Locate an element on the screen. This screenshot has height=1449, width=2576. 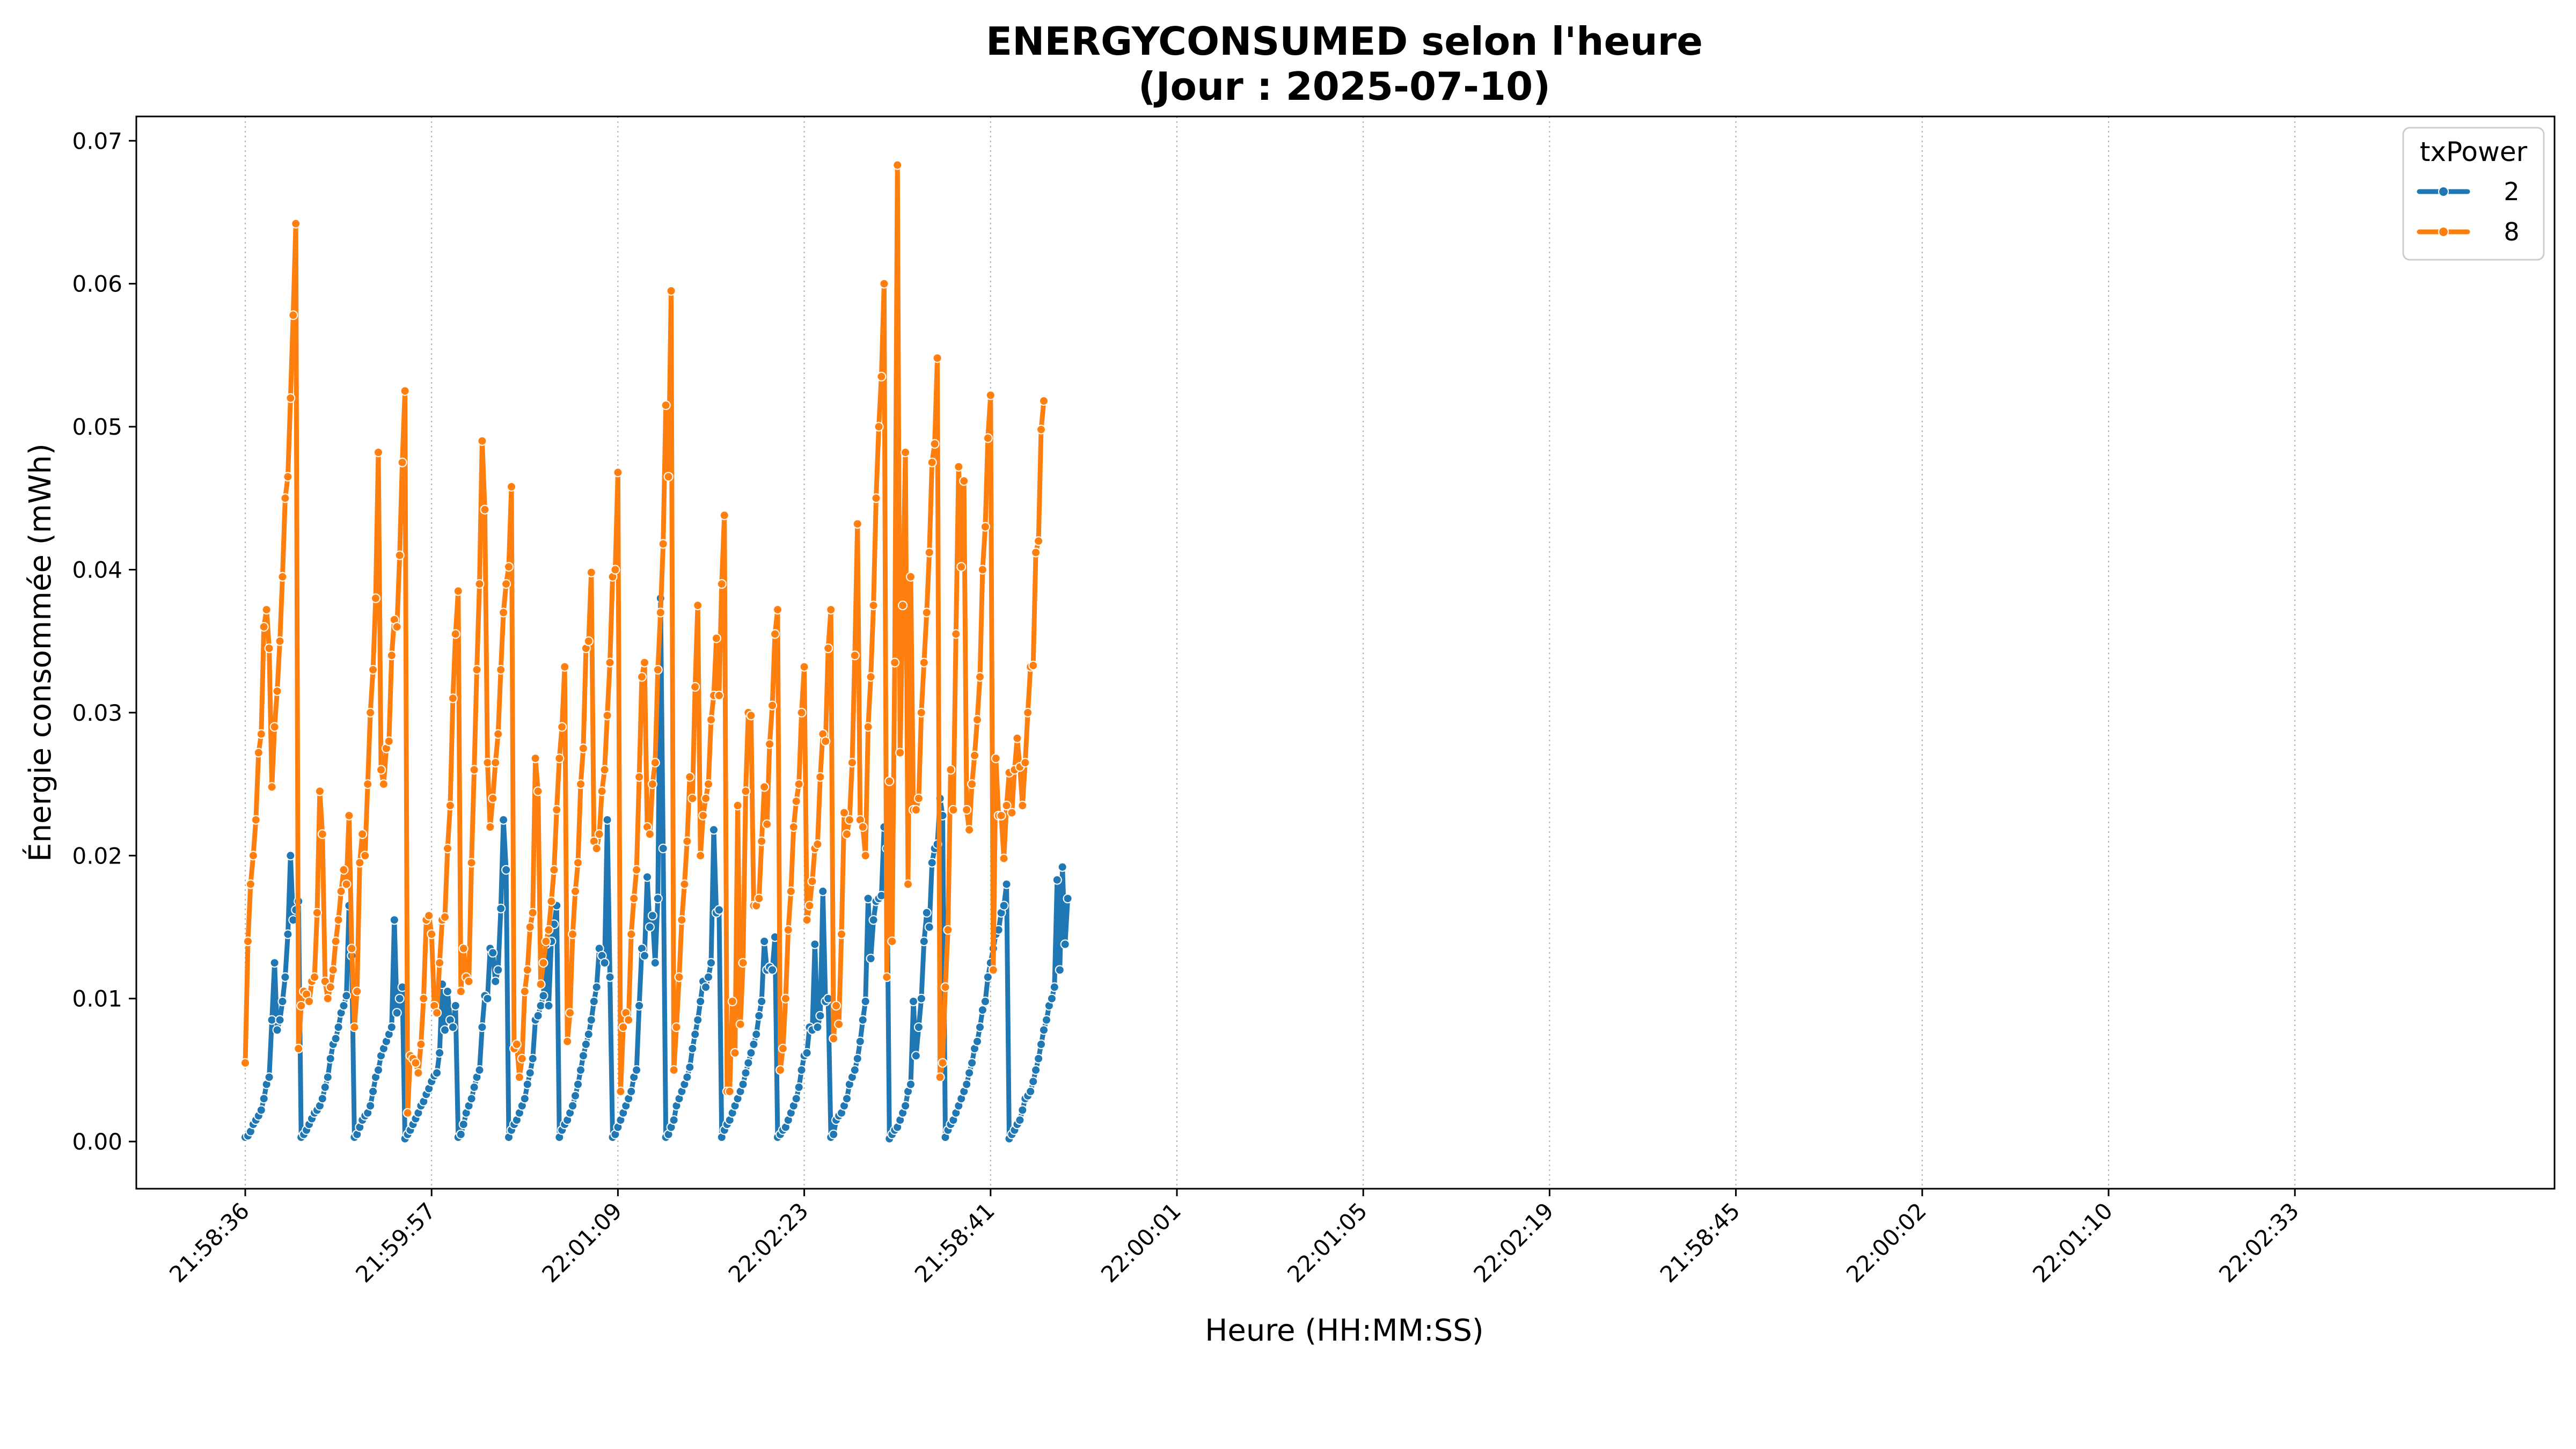
y-tick-label: 0.07 is located at coordinates (97, 141).